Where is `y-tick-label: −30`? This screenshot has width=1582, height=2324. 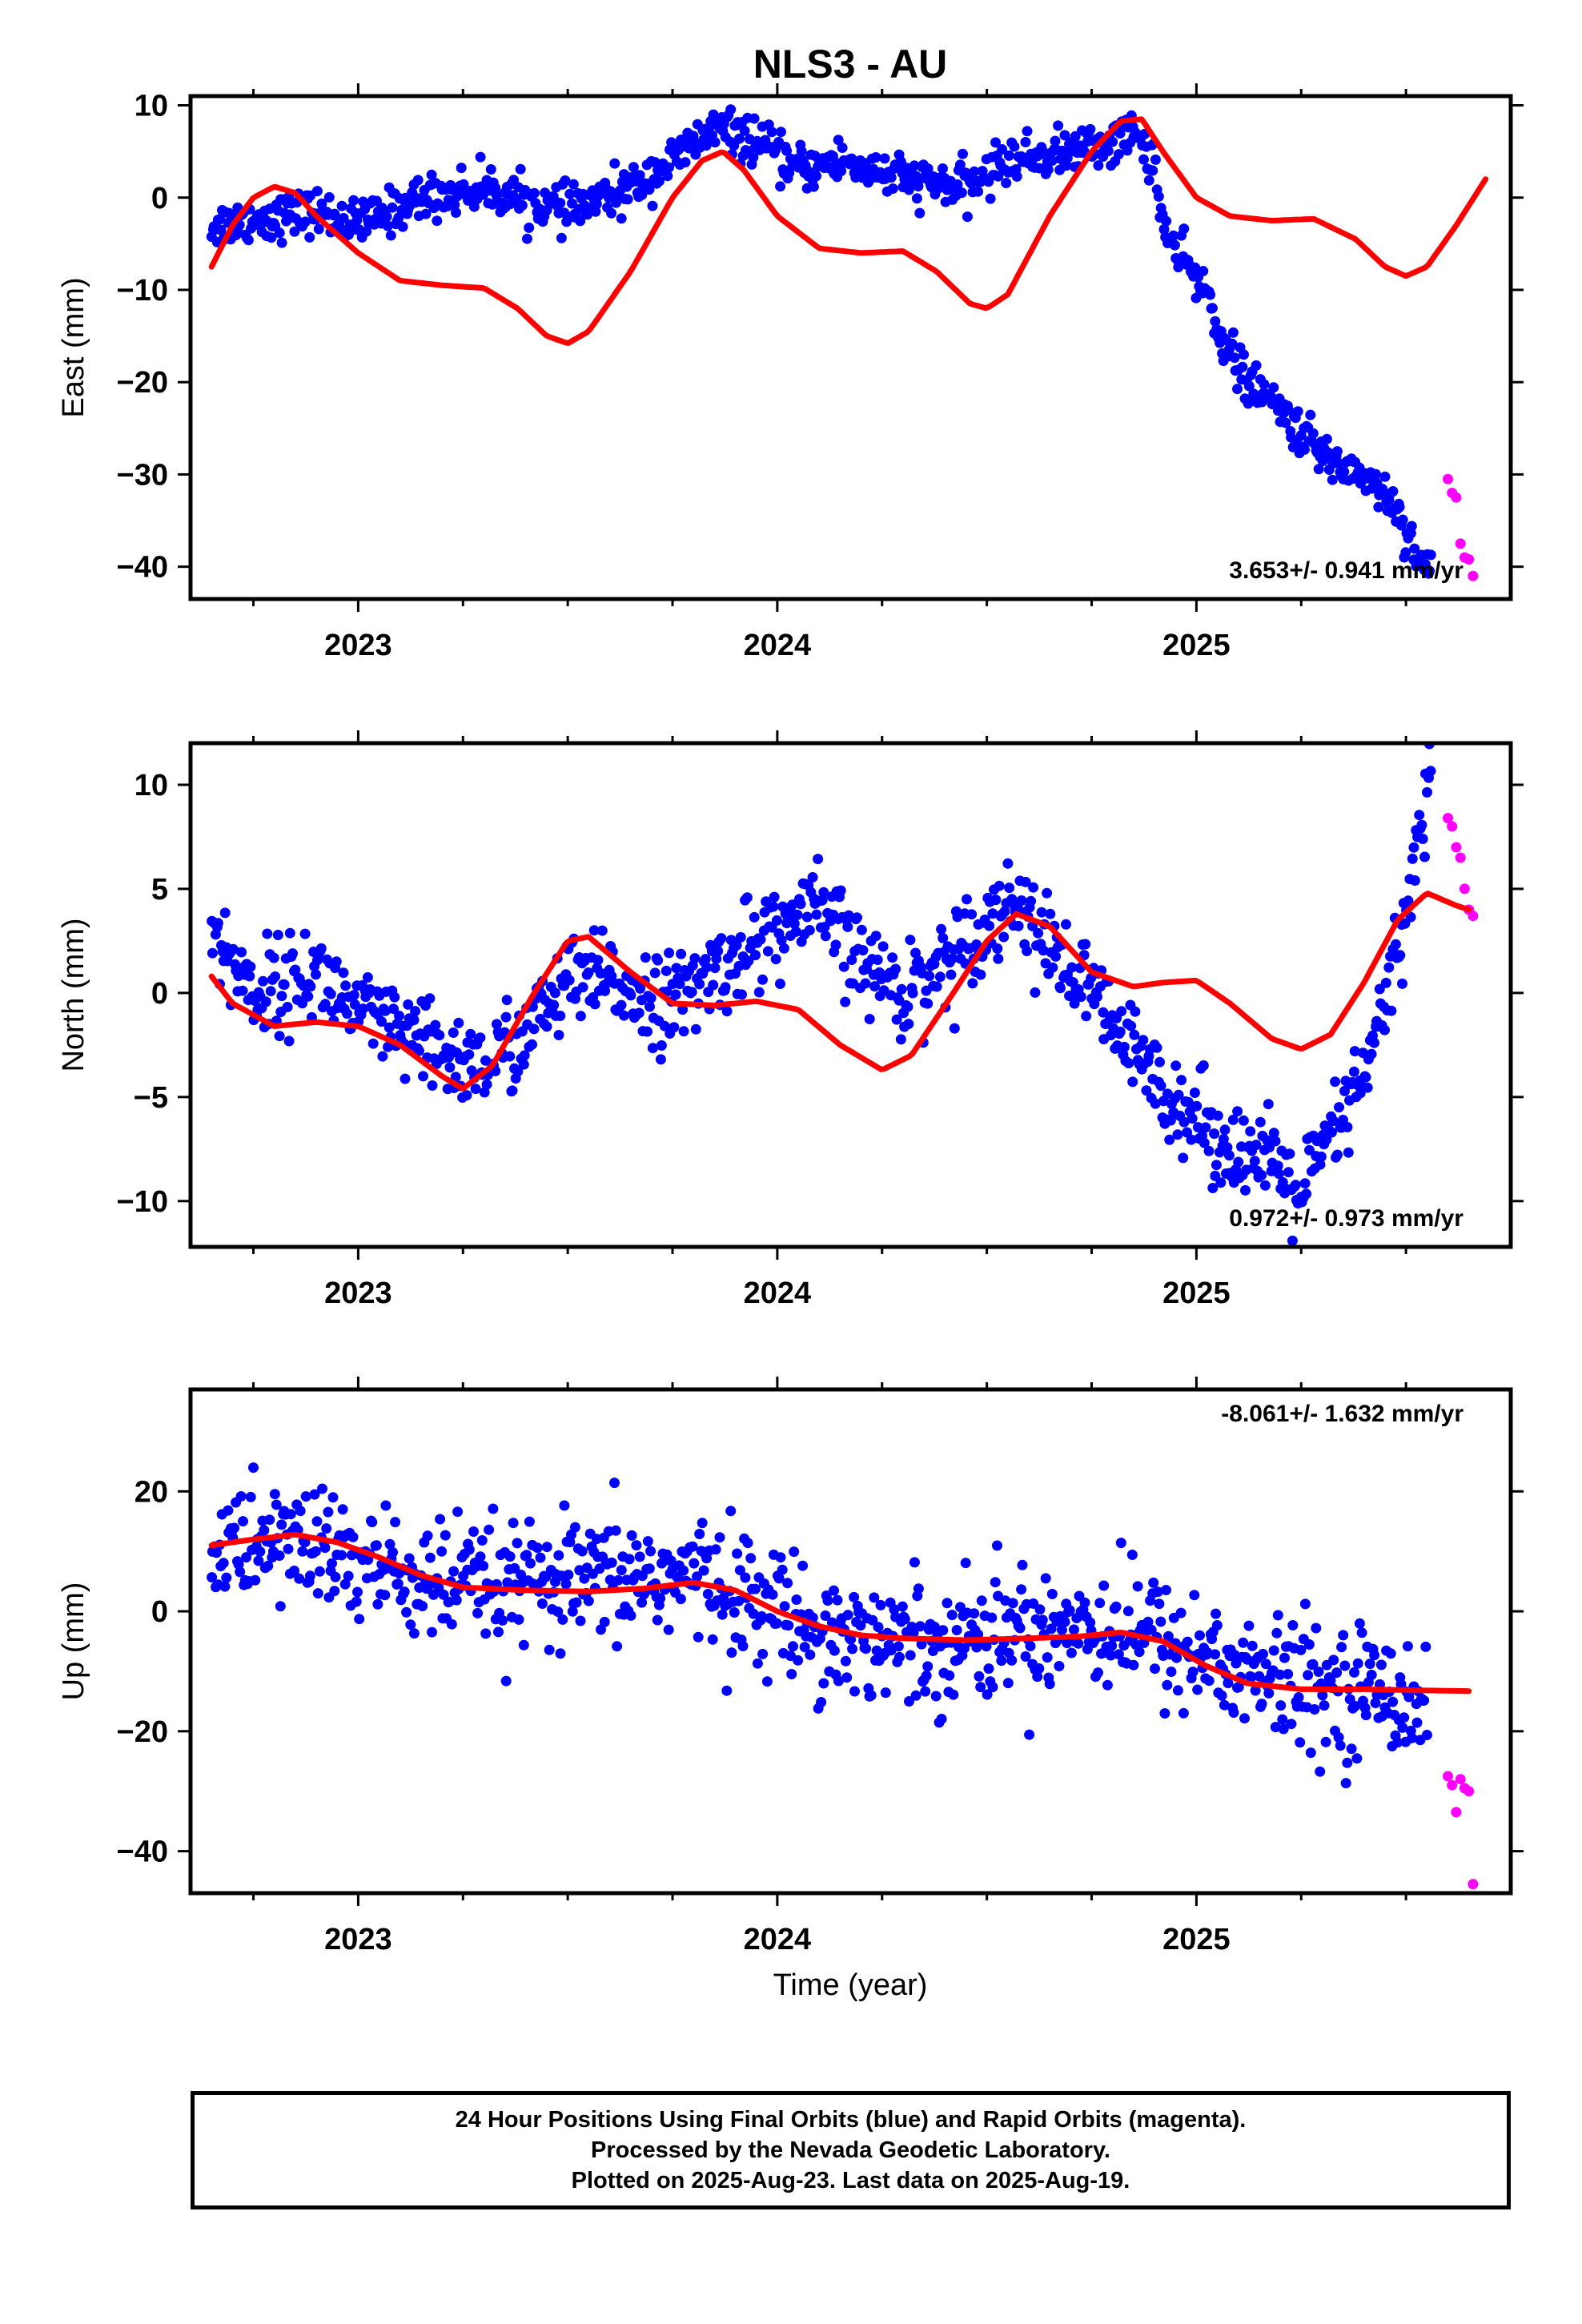
y-tick-label: −30 is located at coordinates (142, 475).